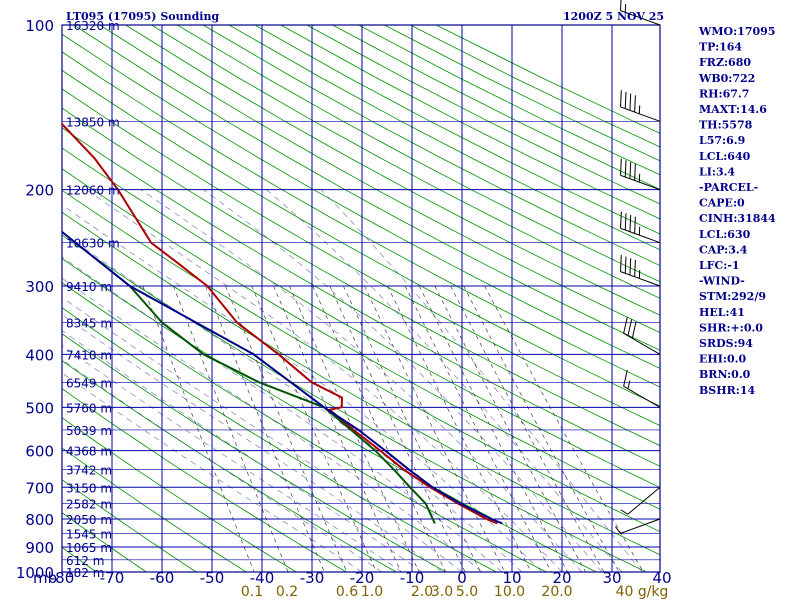 The height and width of the screenshot is (600, 800). I want to click on temperature-tick-label: -70, so click(112, 578).